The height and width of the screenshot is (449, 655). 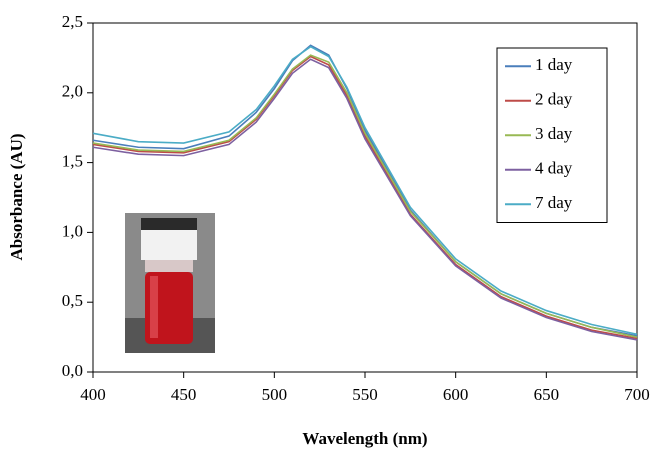 What do you see at coordinates (72, 91) in the screenshot?
I see `y-tick-label: 2,0` at bounding box center [72, 91].